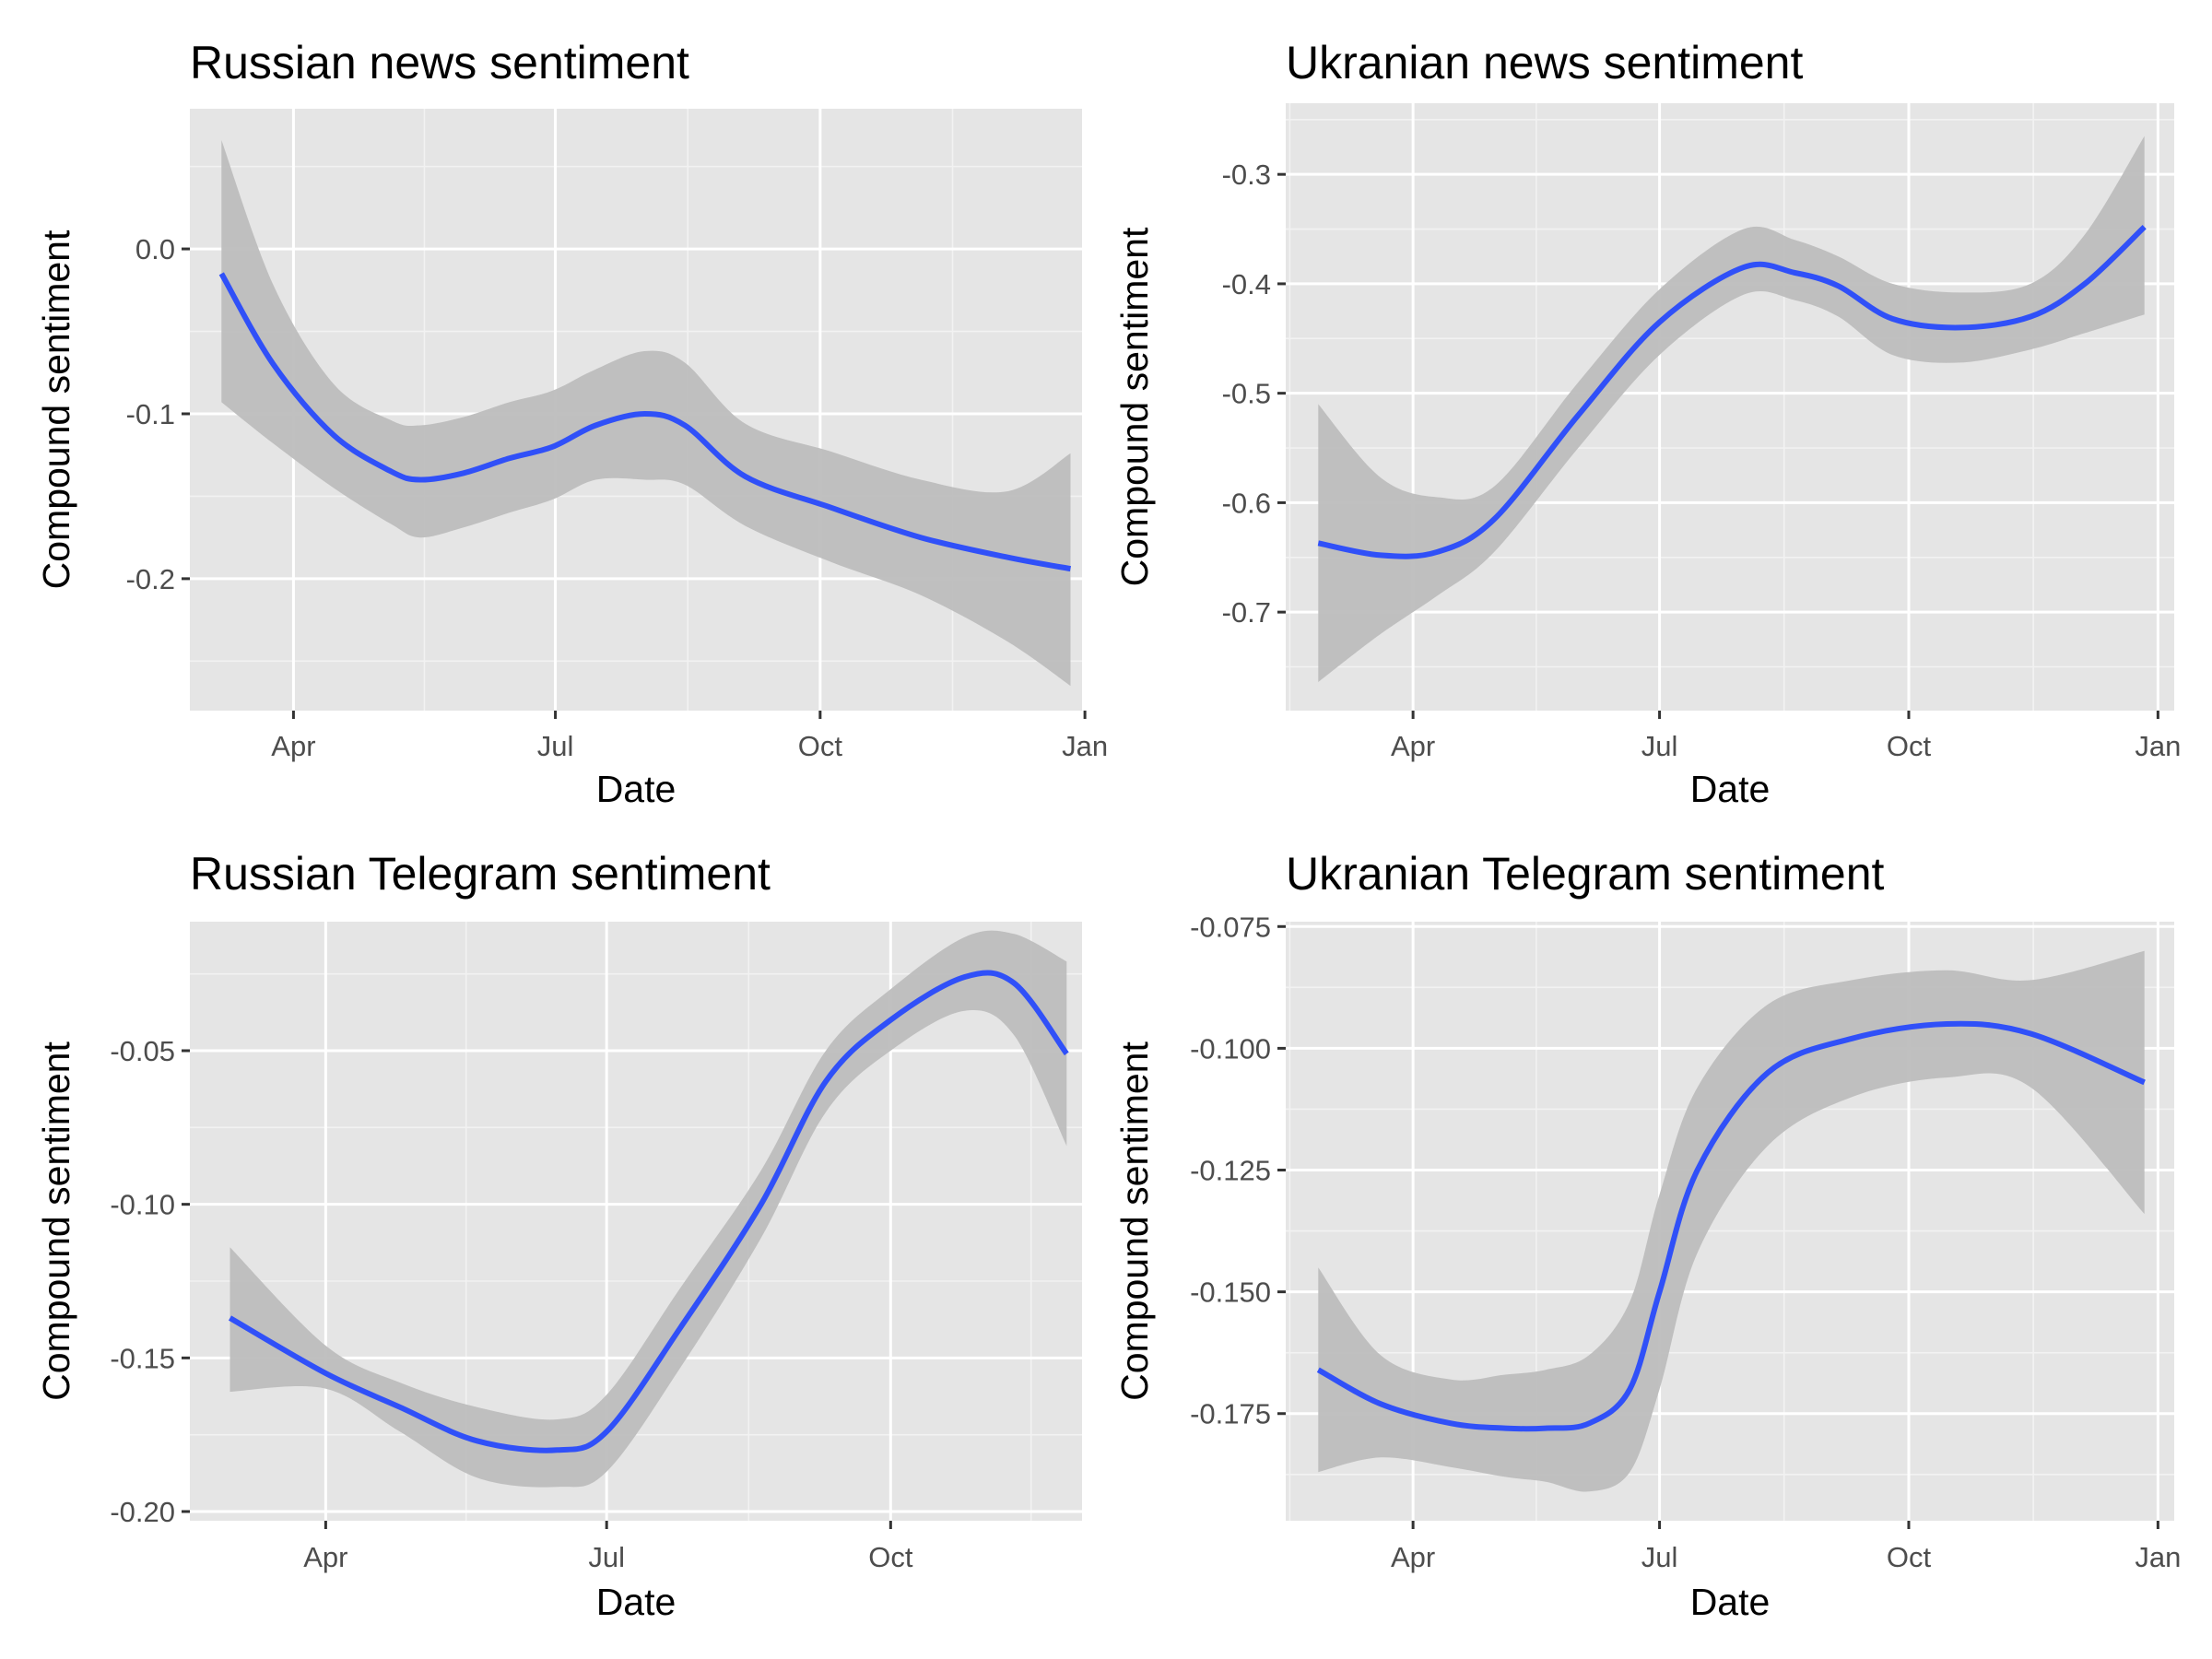  Describe the element at coordinates (1246, 284) in the screenshot. I see `y-tick-label: -0.4` at that location.